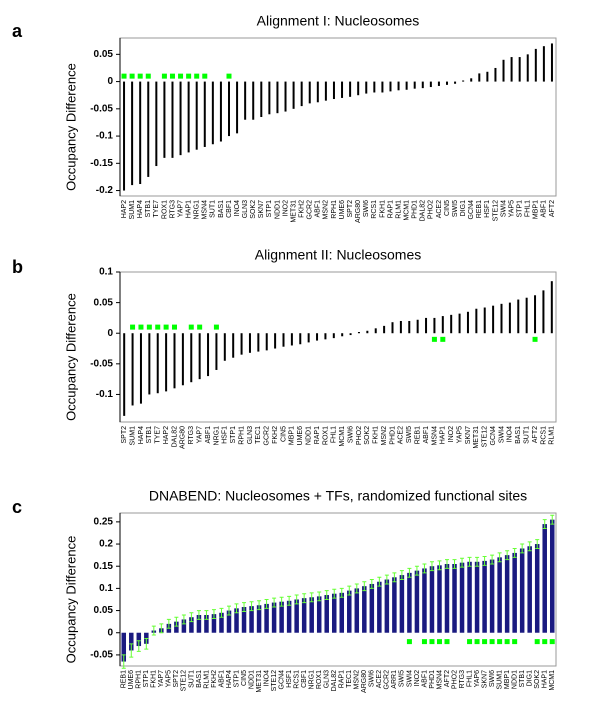 The width and height of the screenshot is (593, 720). I want to click on x-tick-label: FKH1, so click(382, 209).